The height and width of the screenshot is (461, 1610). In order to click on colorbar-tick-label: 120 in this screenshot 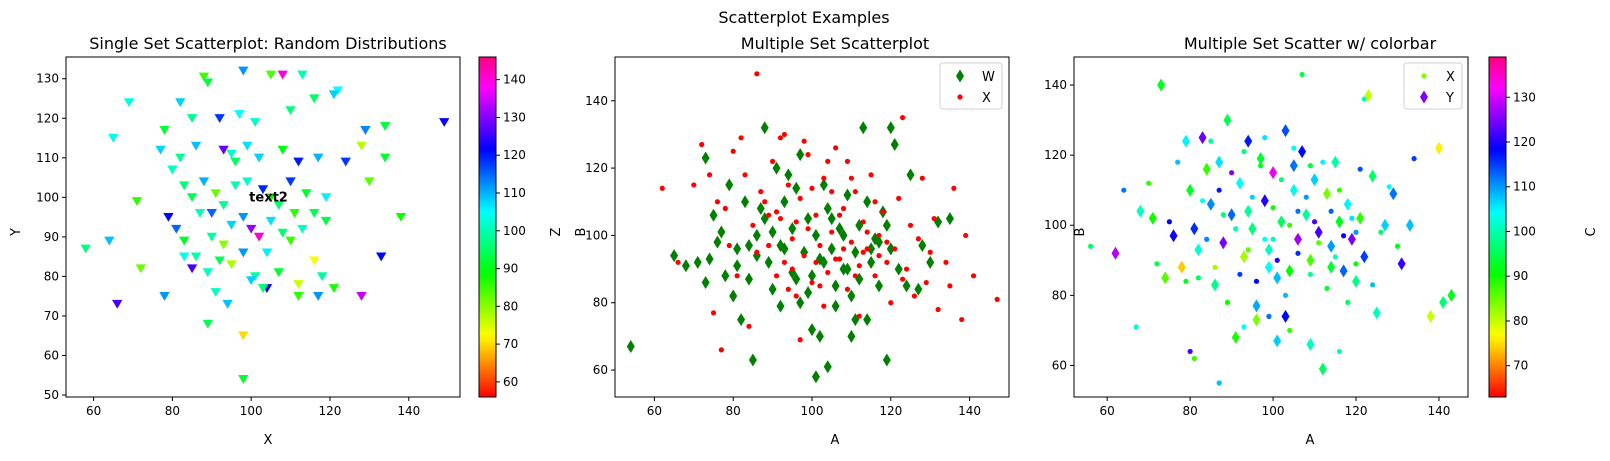, I will do `click(1524, 142)`.